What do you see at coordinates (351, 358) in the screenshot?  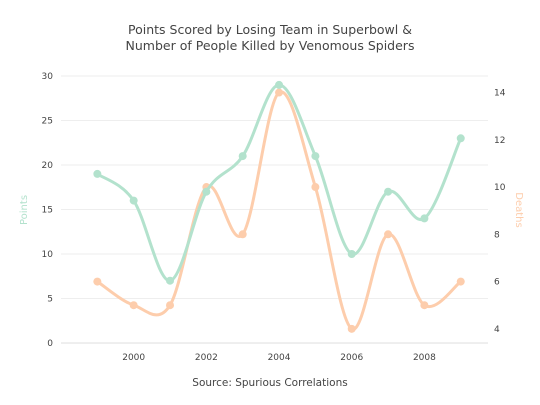 I see `x-tick-label: 2006` at bounding box center [351, 358].